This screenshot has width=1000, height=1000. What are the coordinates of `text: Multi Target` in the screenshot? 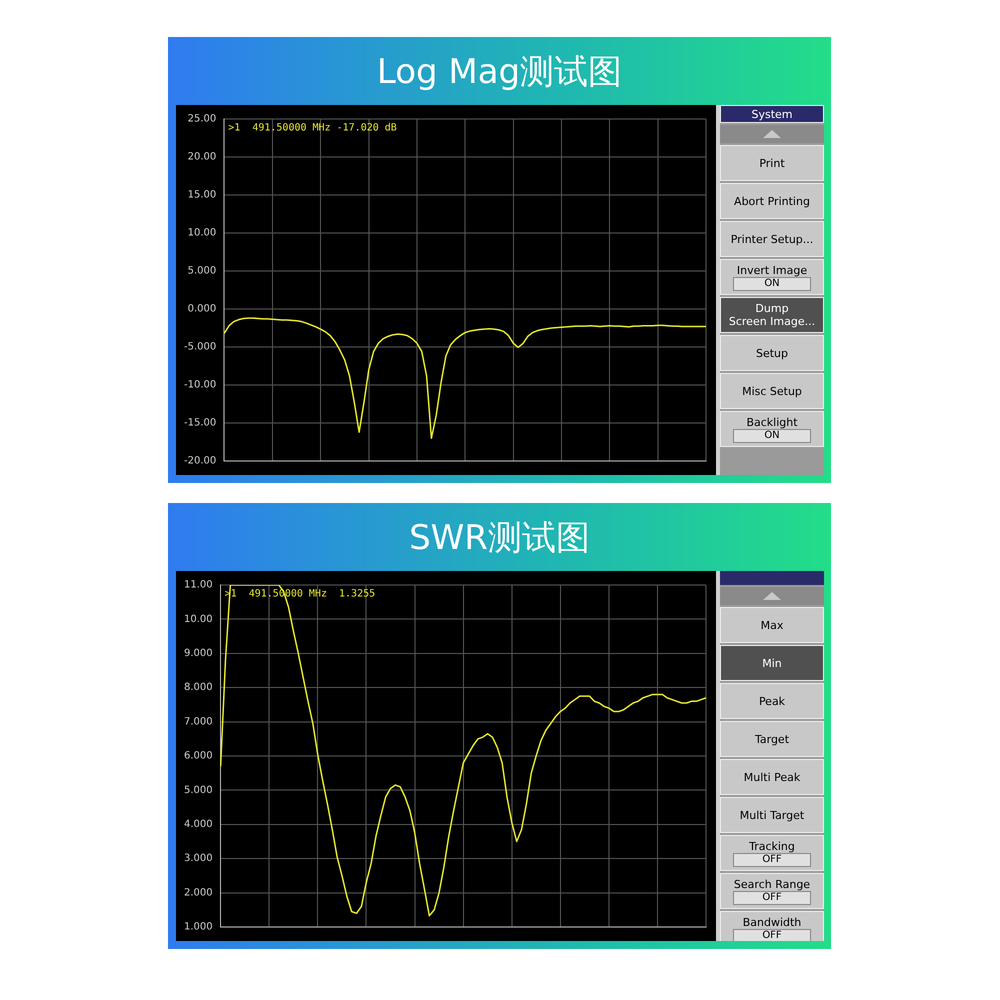 It's located at (772, 815).